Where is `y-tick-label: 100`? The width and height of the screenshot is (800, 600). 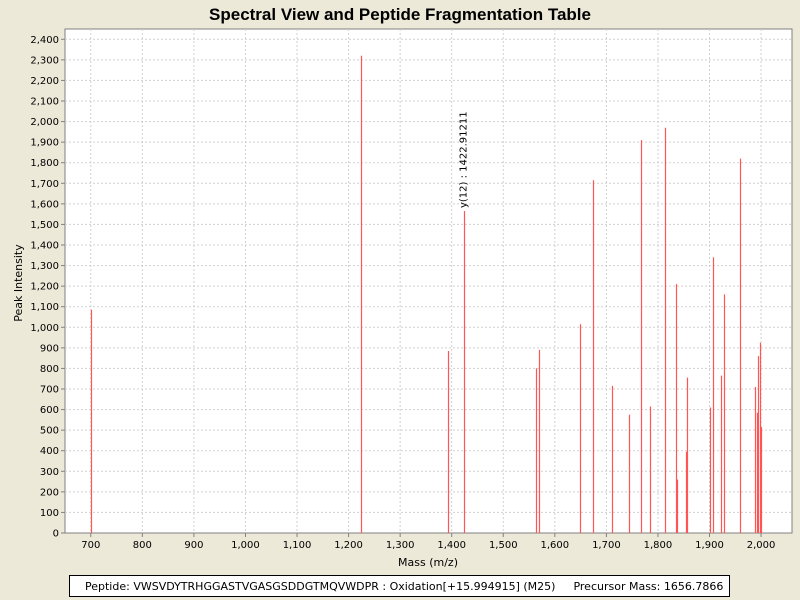
y-tick-label: 100 is located at coordinates (49, 513).